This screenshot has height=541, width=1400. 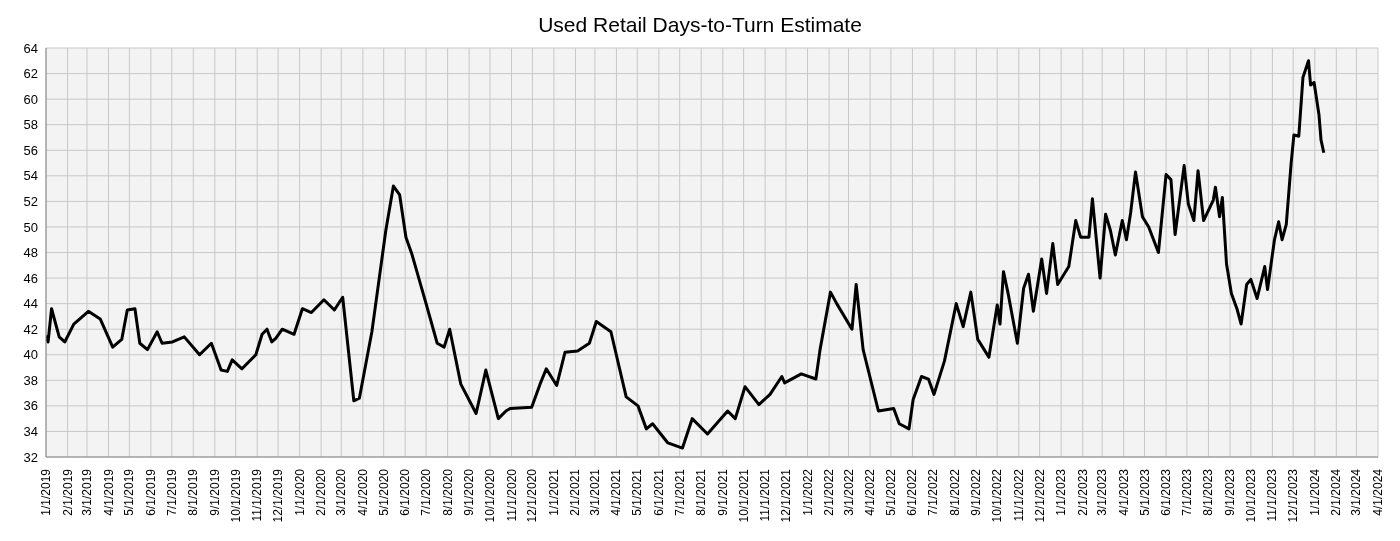 What do you see at coordinates (575, 492) in the screenshot?
I see `x-tick-label: 2/1/2021` at bounding box center [575, 492].